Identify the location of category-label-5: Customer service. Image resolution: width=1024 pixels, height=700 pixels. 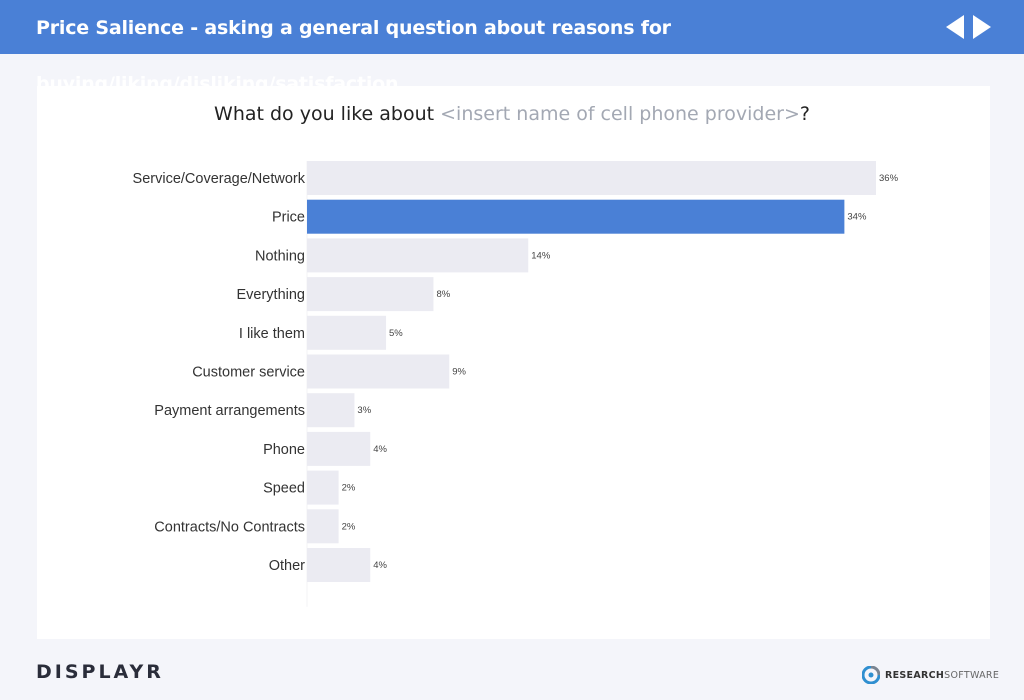
(248, 373).